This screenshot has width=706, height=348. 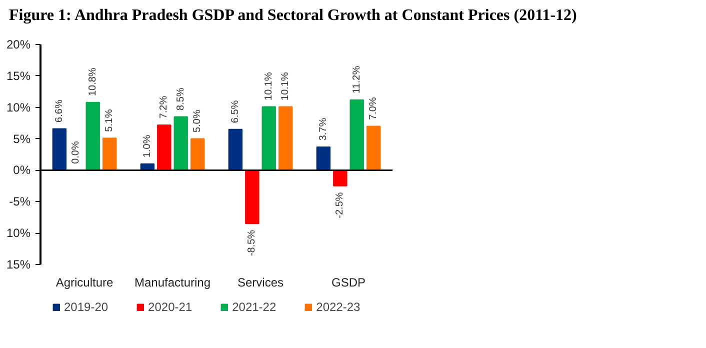 I want to click on y-tick-label: 5%, so click(x=22, y=139).